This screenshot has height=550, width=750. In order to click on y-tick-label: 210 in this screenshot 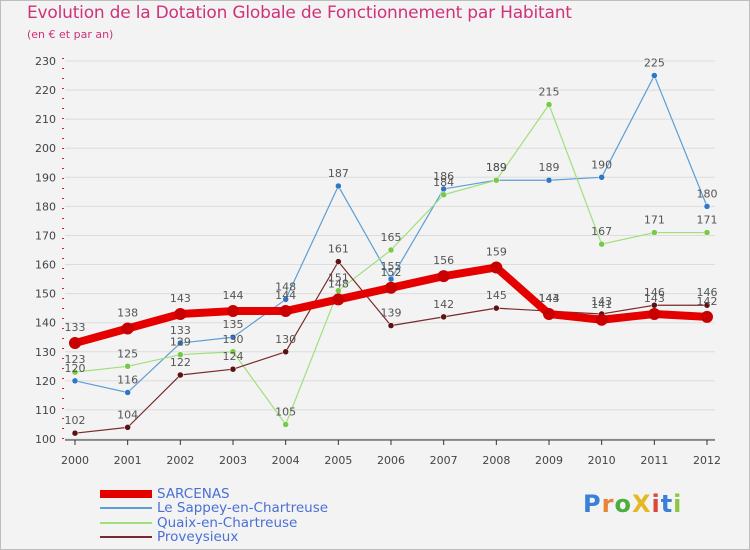, I will do `click(45, 119)`.